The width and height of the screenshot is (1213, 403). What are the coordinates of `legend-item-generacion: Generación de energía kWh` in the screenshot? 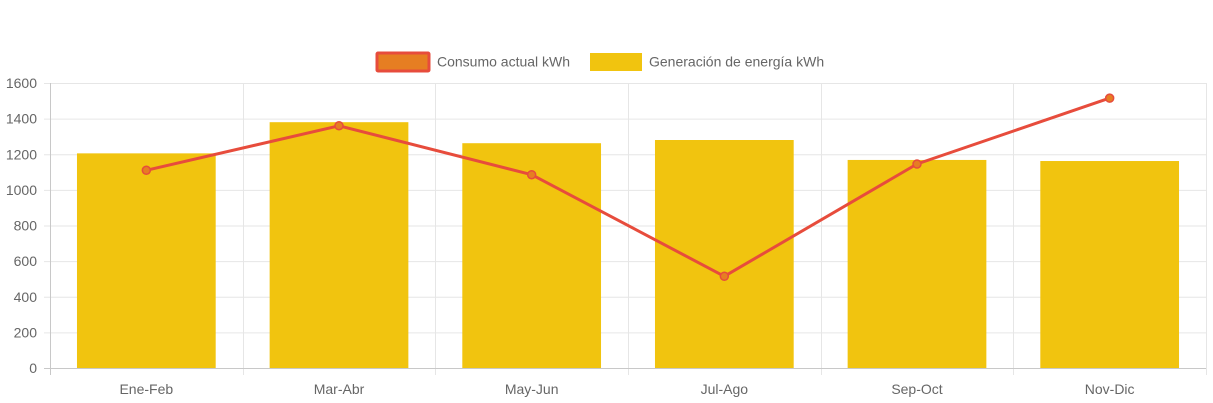 It's located at (707, 62).